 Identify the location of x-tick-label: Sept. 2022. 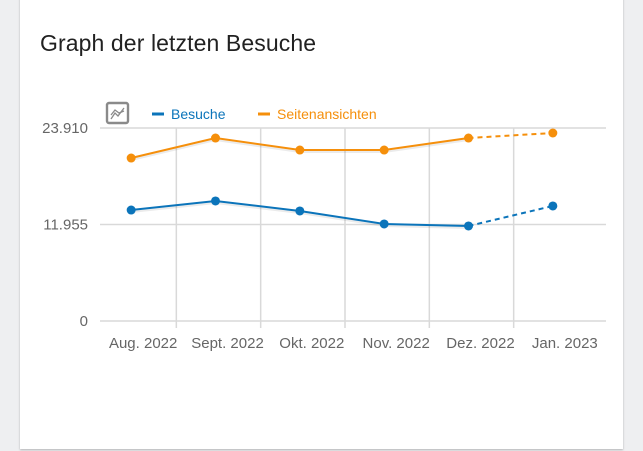
(227, 343).